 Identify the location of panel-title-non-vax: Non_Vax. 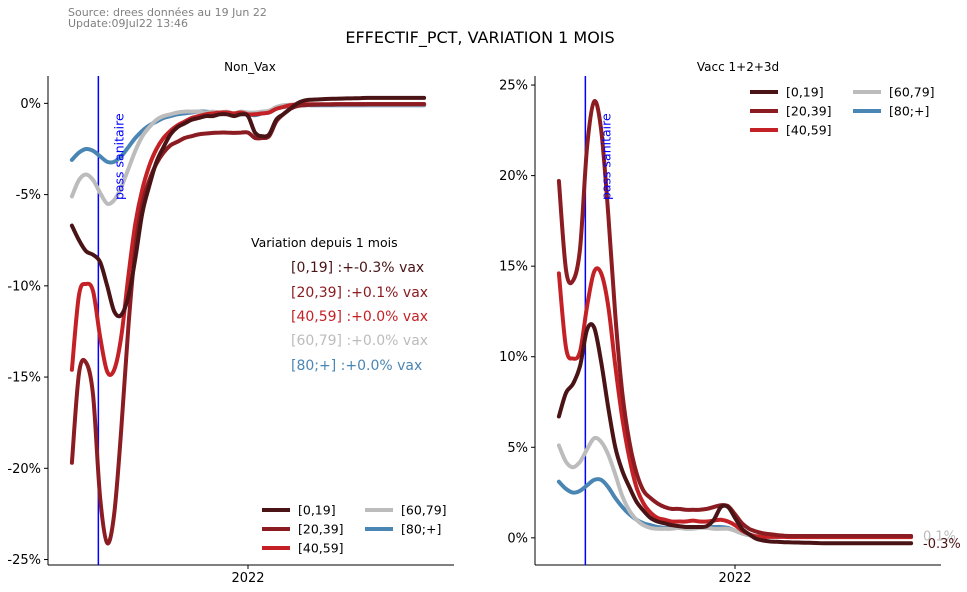
(250, 67).